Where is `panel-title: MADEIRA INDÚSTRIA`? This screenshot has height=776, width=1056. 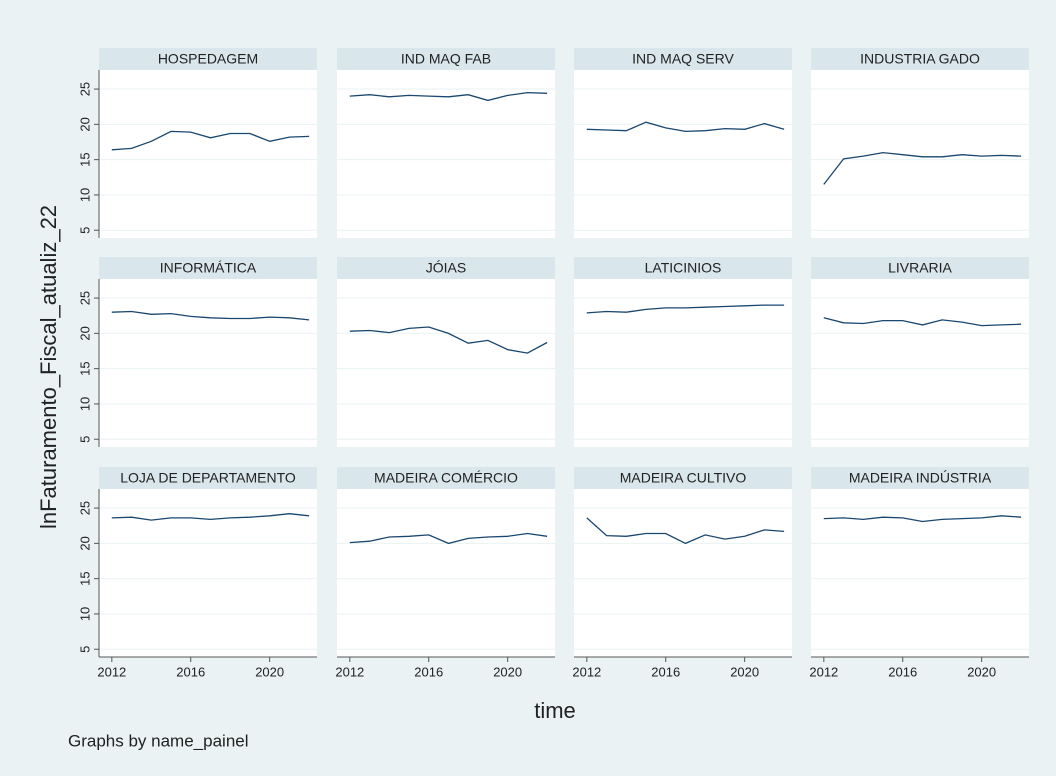
panel-title: MADEIRA INDÚSTRIA is located at coordinates (920, 478).